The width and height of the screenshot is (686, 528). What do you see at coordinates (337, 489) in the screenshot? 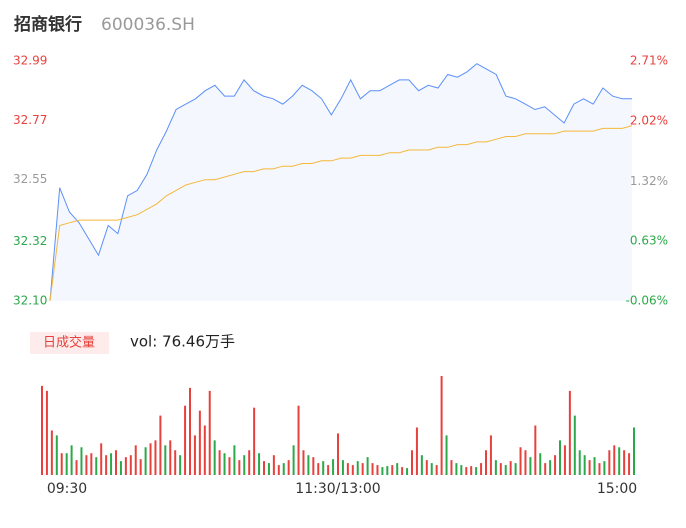
I see `x-tick-label: 11:30/13:00` at bounding box center [337, 489].